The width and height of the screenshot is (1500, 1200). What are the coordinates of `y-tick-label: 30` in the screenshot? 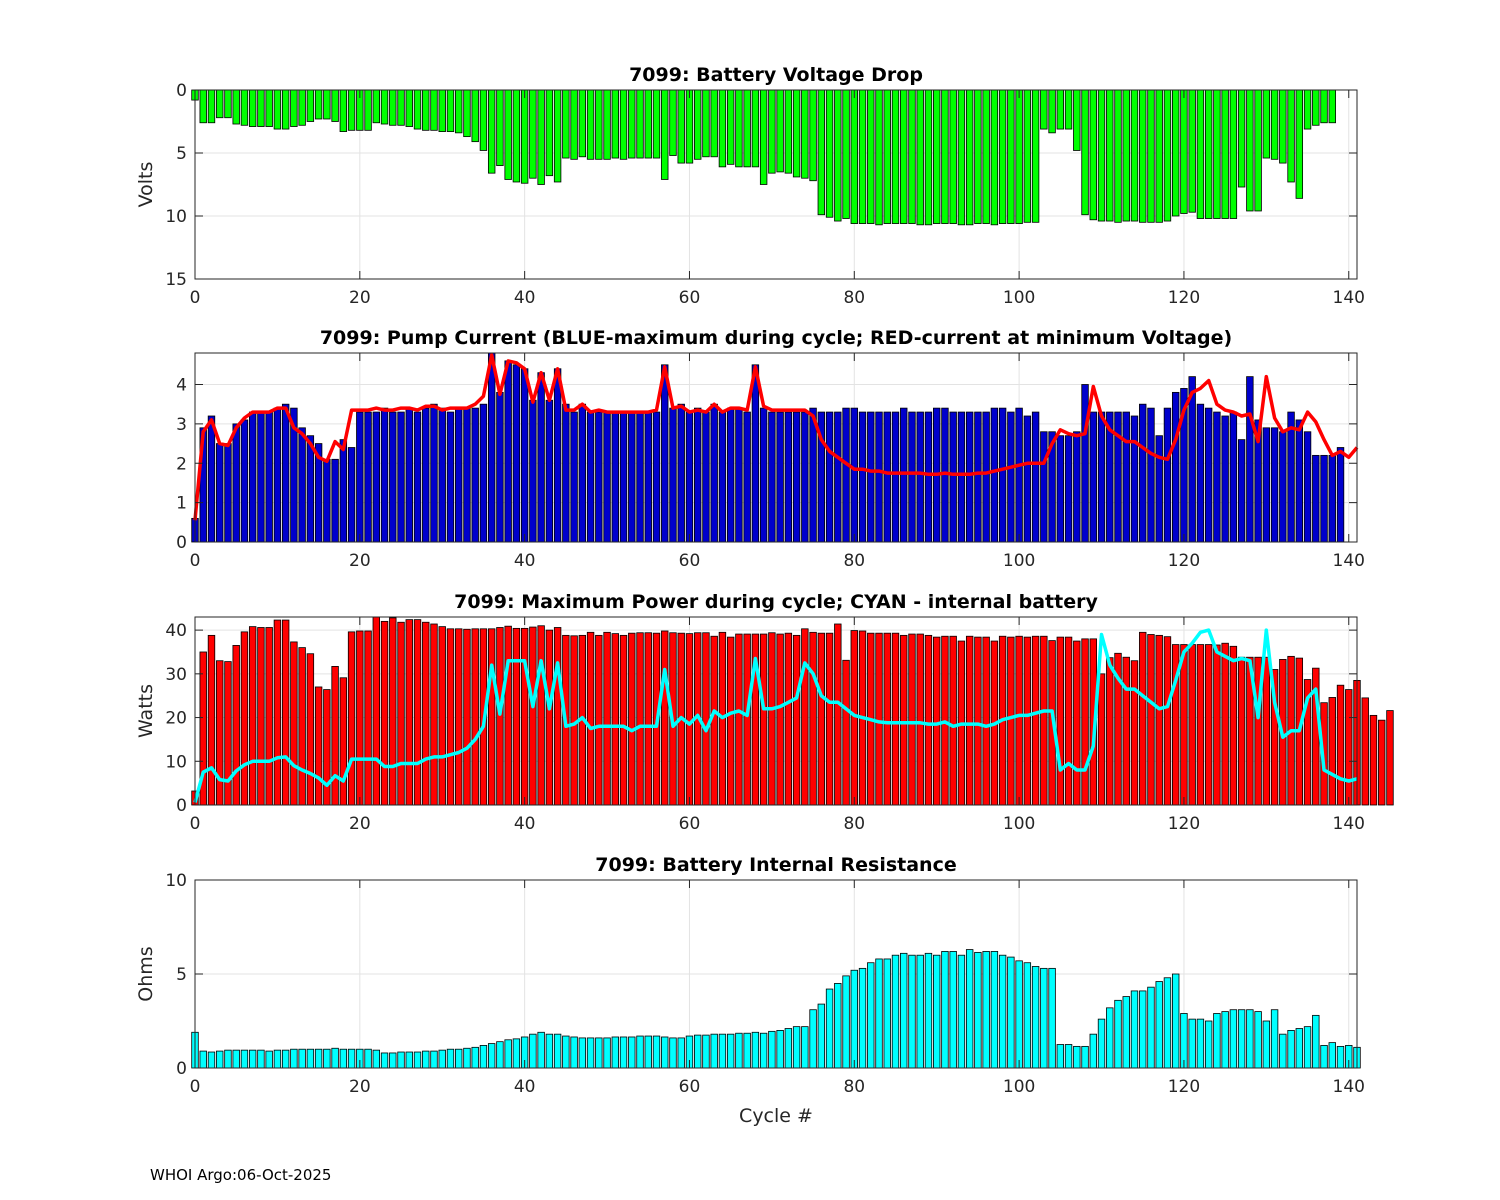 It's located at (176, 675).